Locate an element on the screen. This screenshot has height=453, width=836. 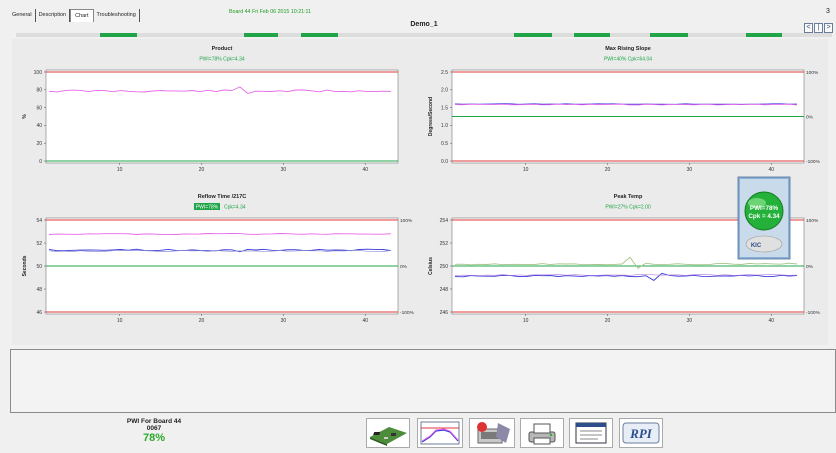
board-button is located at coordinates (388, 433).